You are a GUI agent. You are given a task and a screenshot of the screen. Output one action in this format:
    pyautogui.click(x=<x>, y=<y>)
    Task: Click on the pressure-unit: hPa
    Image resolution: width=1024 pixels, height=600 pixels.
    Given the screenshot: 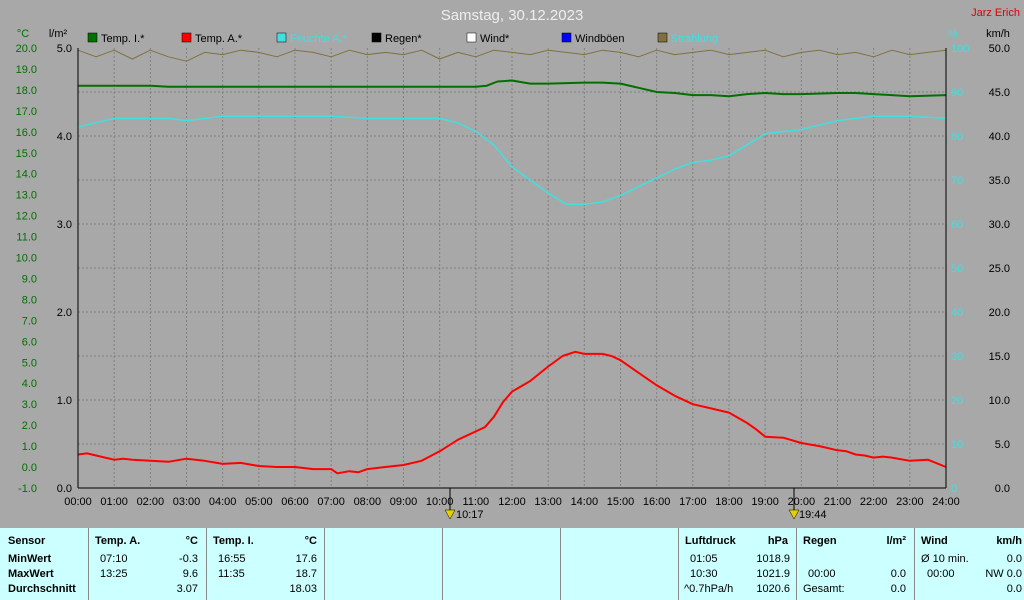 What is the action you would take?
    pyautogui.click(x=777, y=541)
    